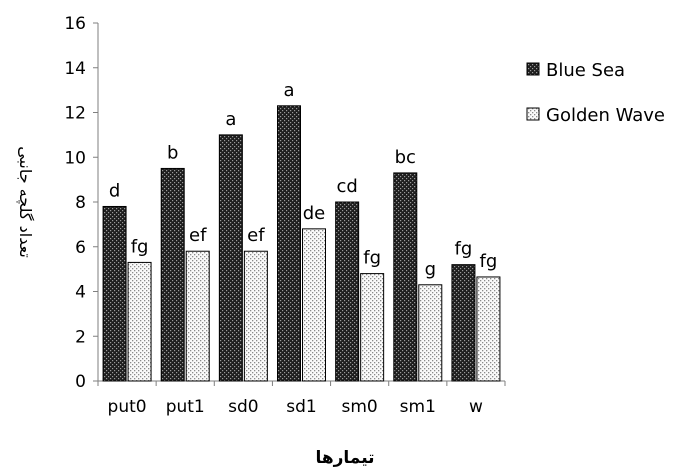  I want to click on legend-swatch-golden-wave, so click(533, 114).